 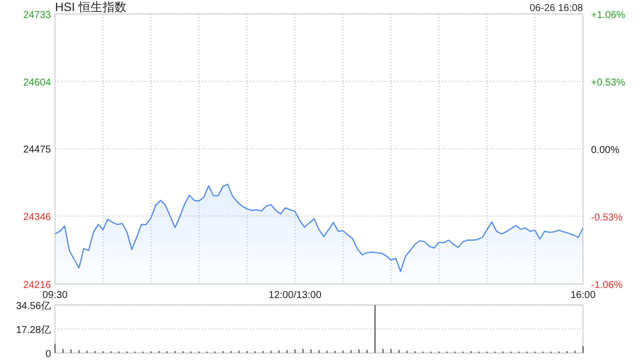 I want to click on y2-tick-label: +1.06%, so click(x=608, y=15).